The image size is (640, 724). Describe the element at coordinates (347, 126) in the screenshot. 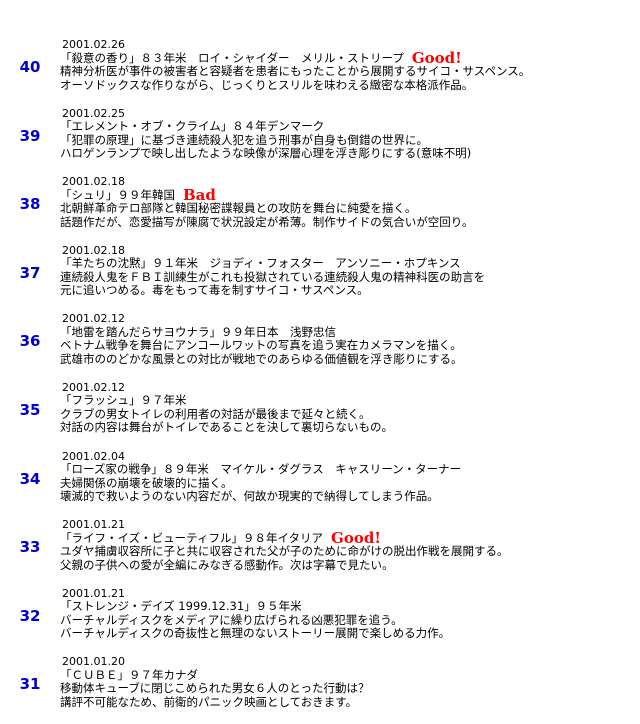

I see `entry-title-line: 「エレメント・オブ・クライム」８４年デンマーク` at that location.